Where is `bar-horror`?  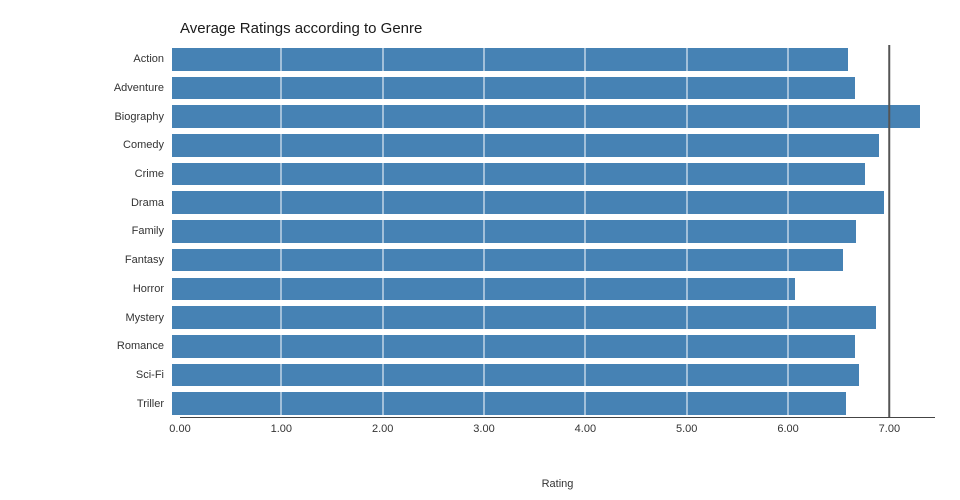 bar-horror is located at coordinates (483, 289).